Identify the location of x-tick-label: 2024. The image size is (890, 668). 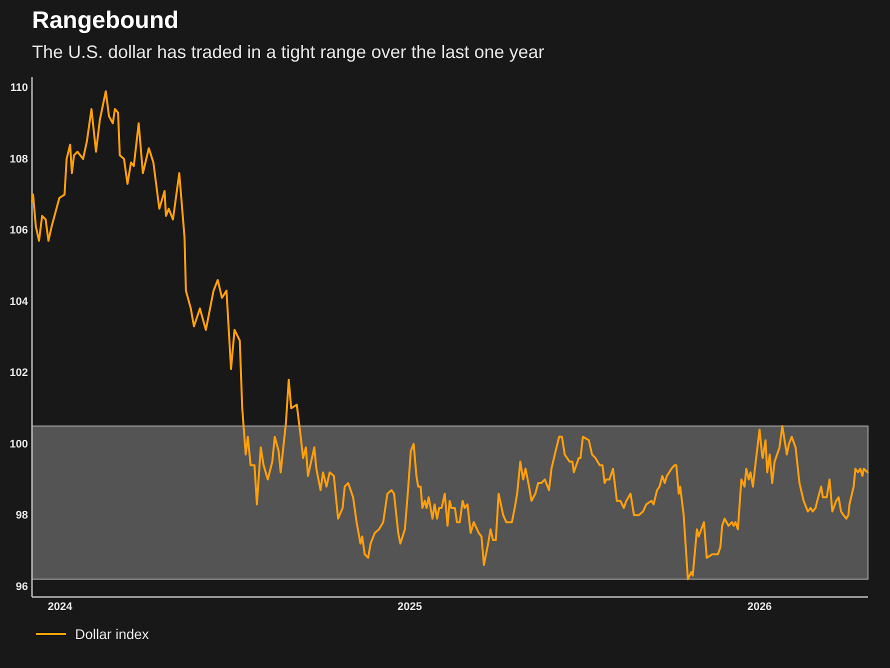
(61, 606).